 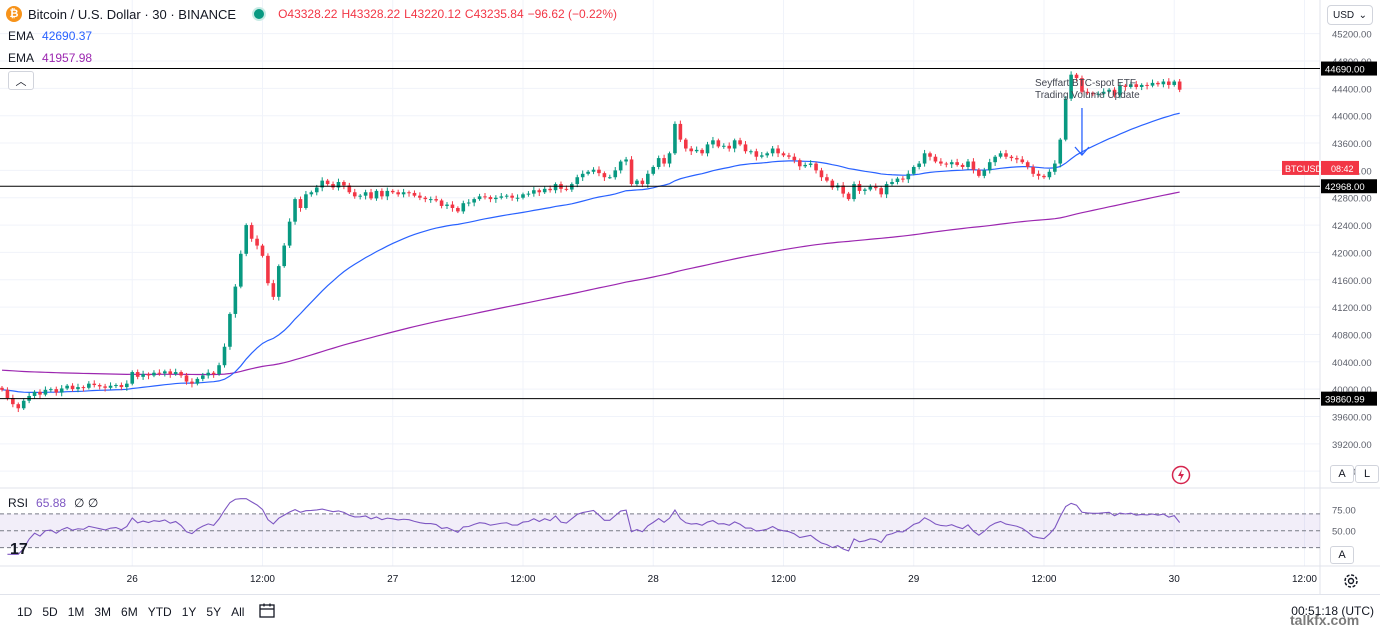 I want to click on timeframe-1y: 1Y, so click(x=189, y=612).